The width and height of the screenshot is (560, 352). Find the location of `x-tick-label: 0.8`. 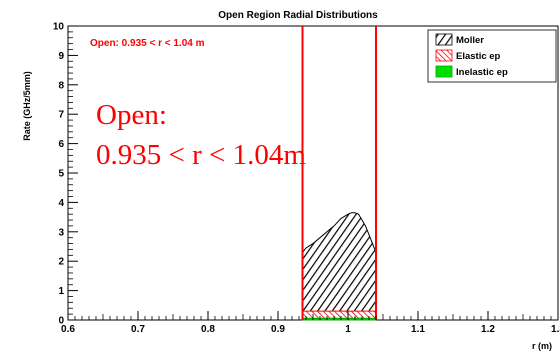

x-tick-label: 0.8 is located at coordinates (208, 329).